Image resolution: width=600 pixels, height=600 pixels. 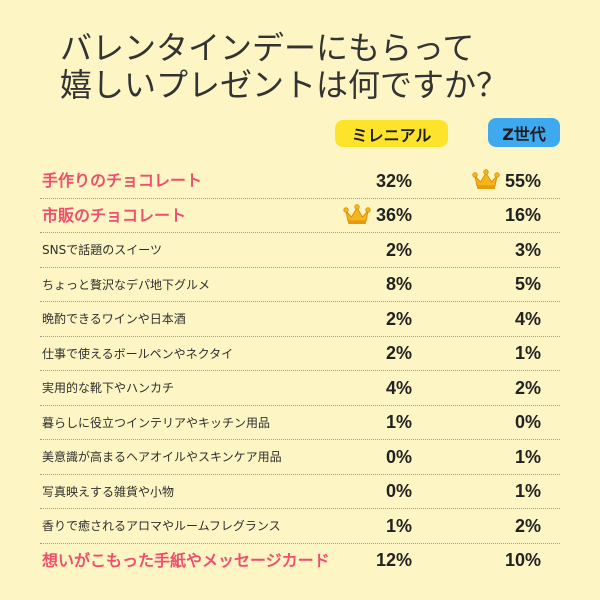 I want to click on column-header-millennial: ミレニアル, so click(x=391, y=133).